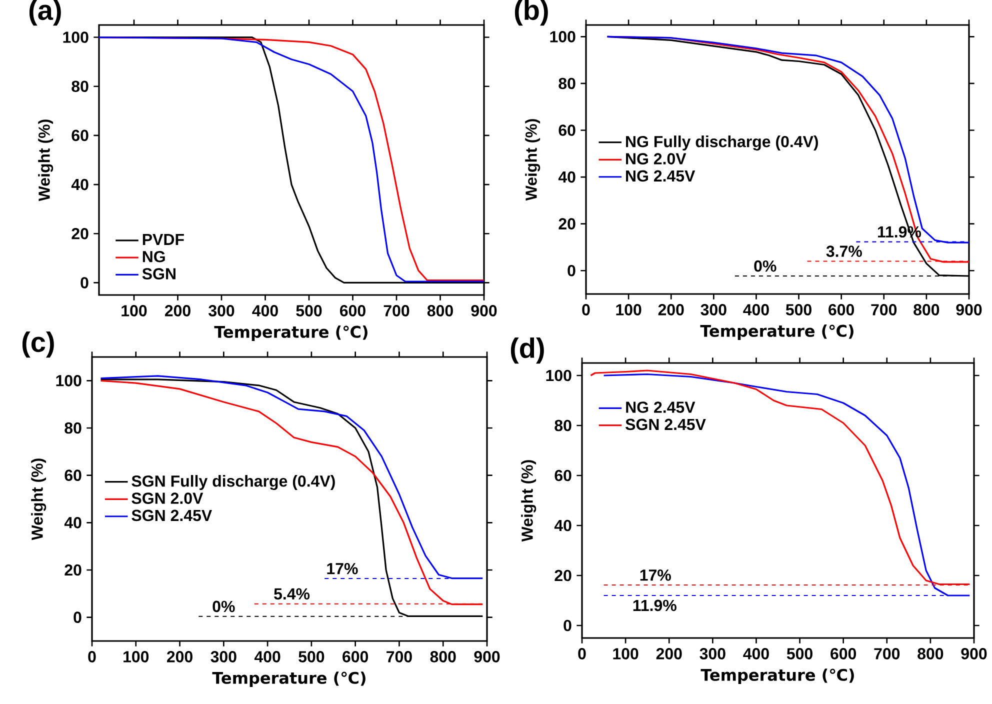  I want to click on legend-label: PVDF, so click(163, 239).